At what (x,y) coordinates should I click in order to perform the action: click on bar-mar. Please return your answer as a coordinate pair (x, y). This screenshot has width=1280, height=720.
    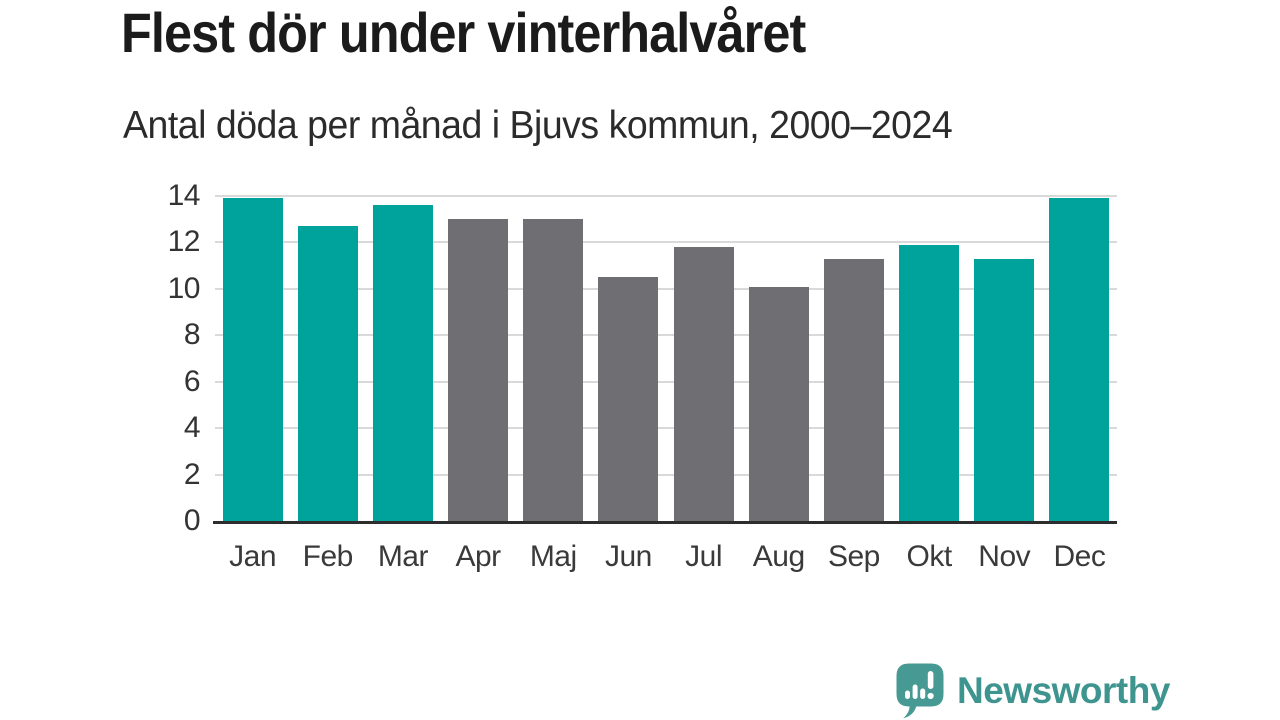
    Looking at the image, I should click on (402, 363).